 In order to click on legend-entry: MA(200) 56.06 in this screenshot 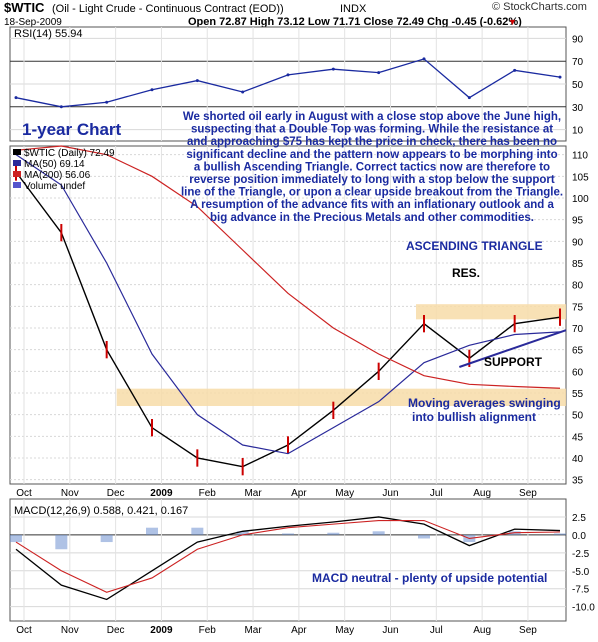, I will do `click(57, 175)`.